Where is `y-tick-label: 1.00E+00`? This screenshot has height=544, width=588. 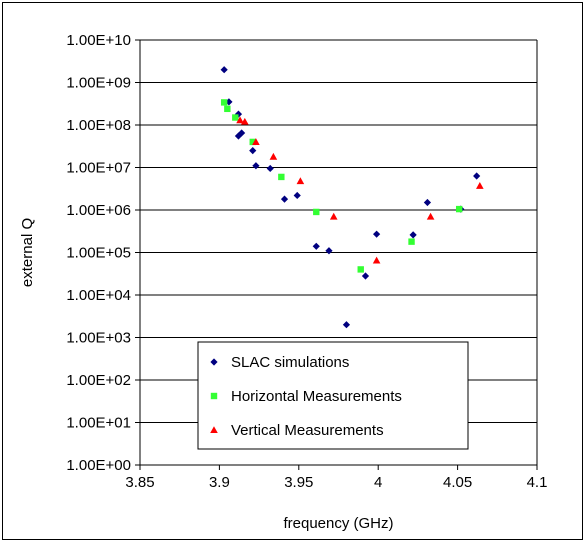 y-tick-label: 1.00E+00 is located at coordinates (98, 465).